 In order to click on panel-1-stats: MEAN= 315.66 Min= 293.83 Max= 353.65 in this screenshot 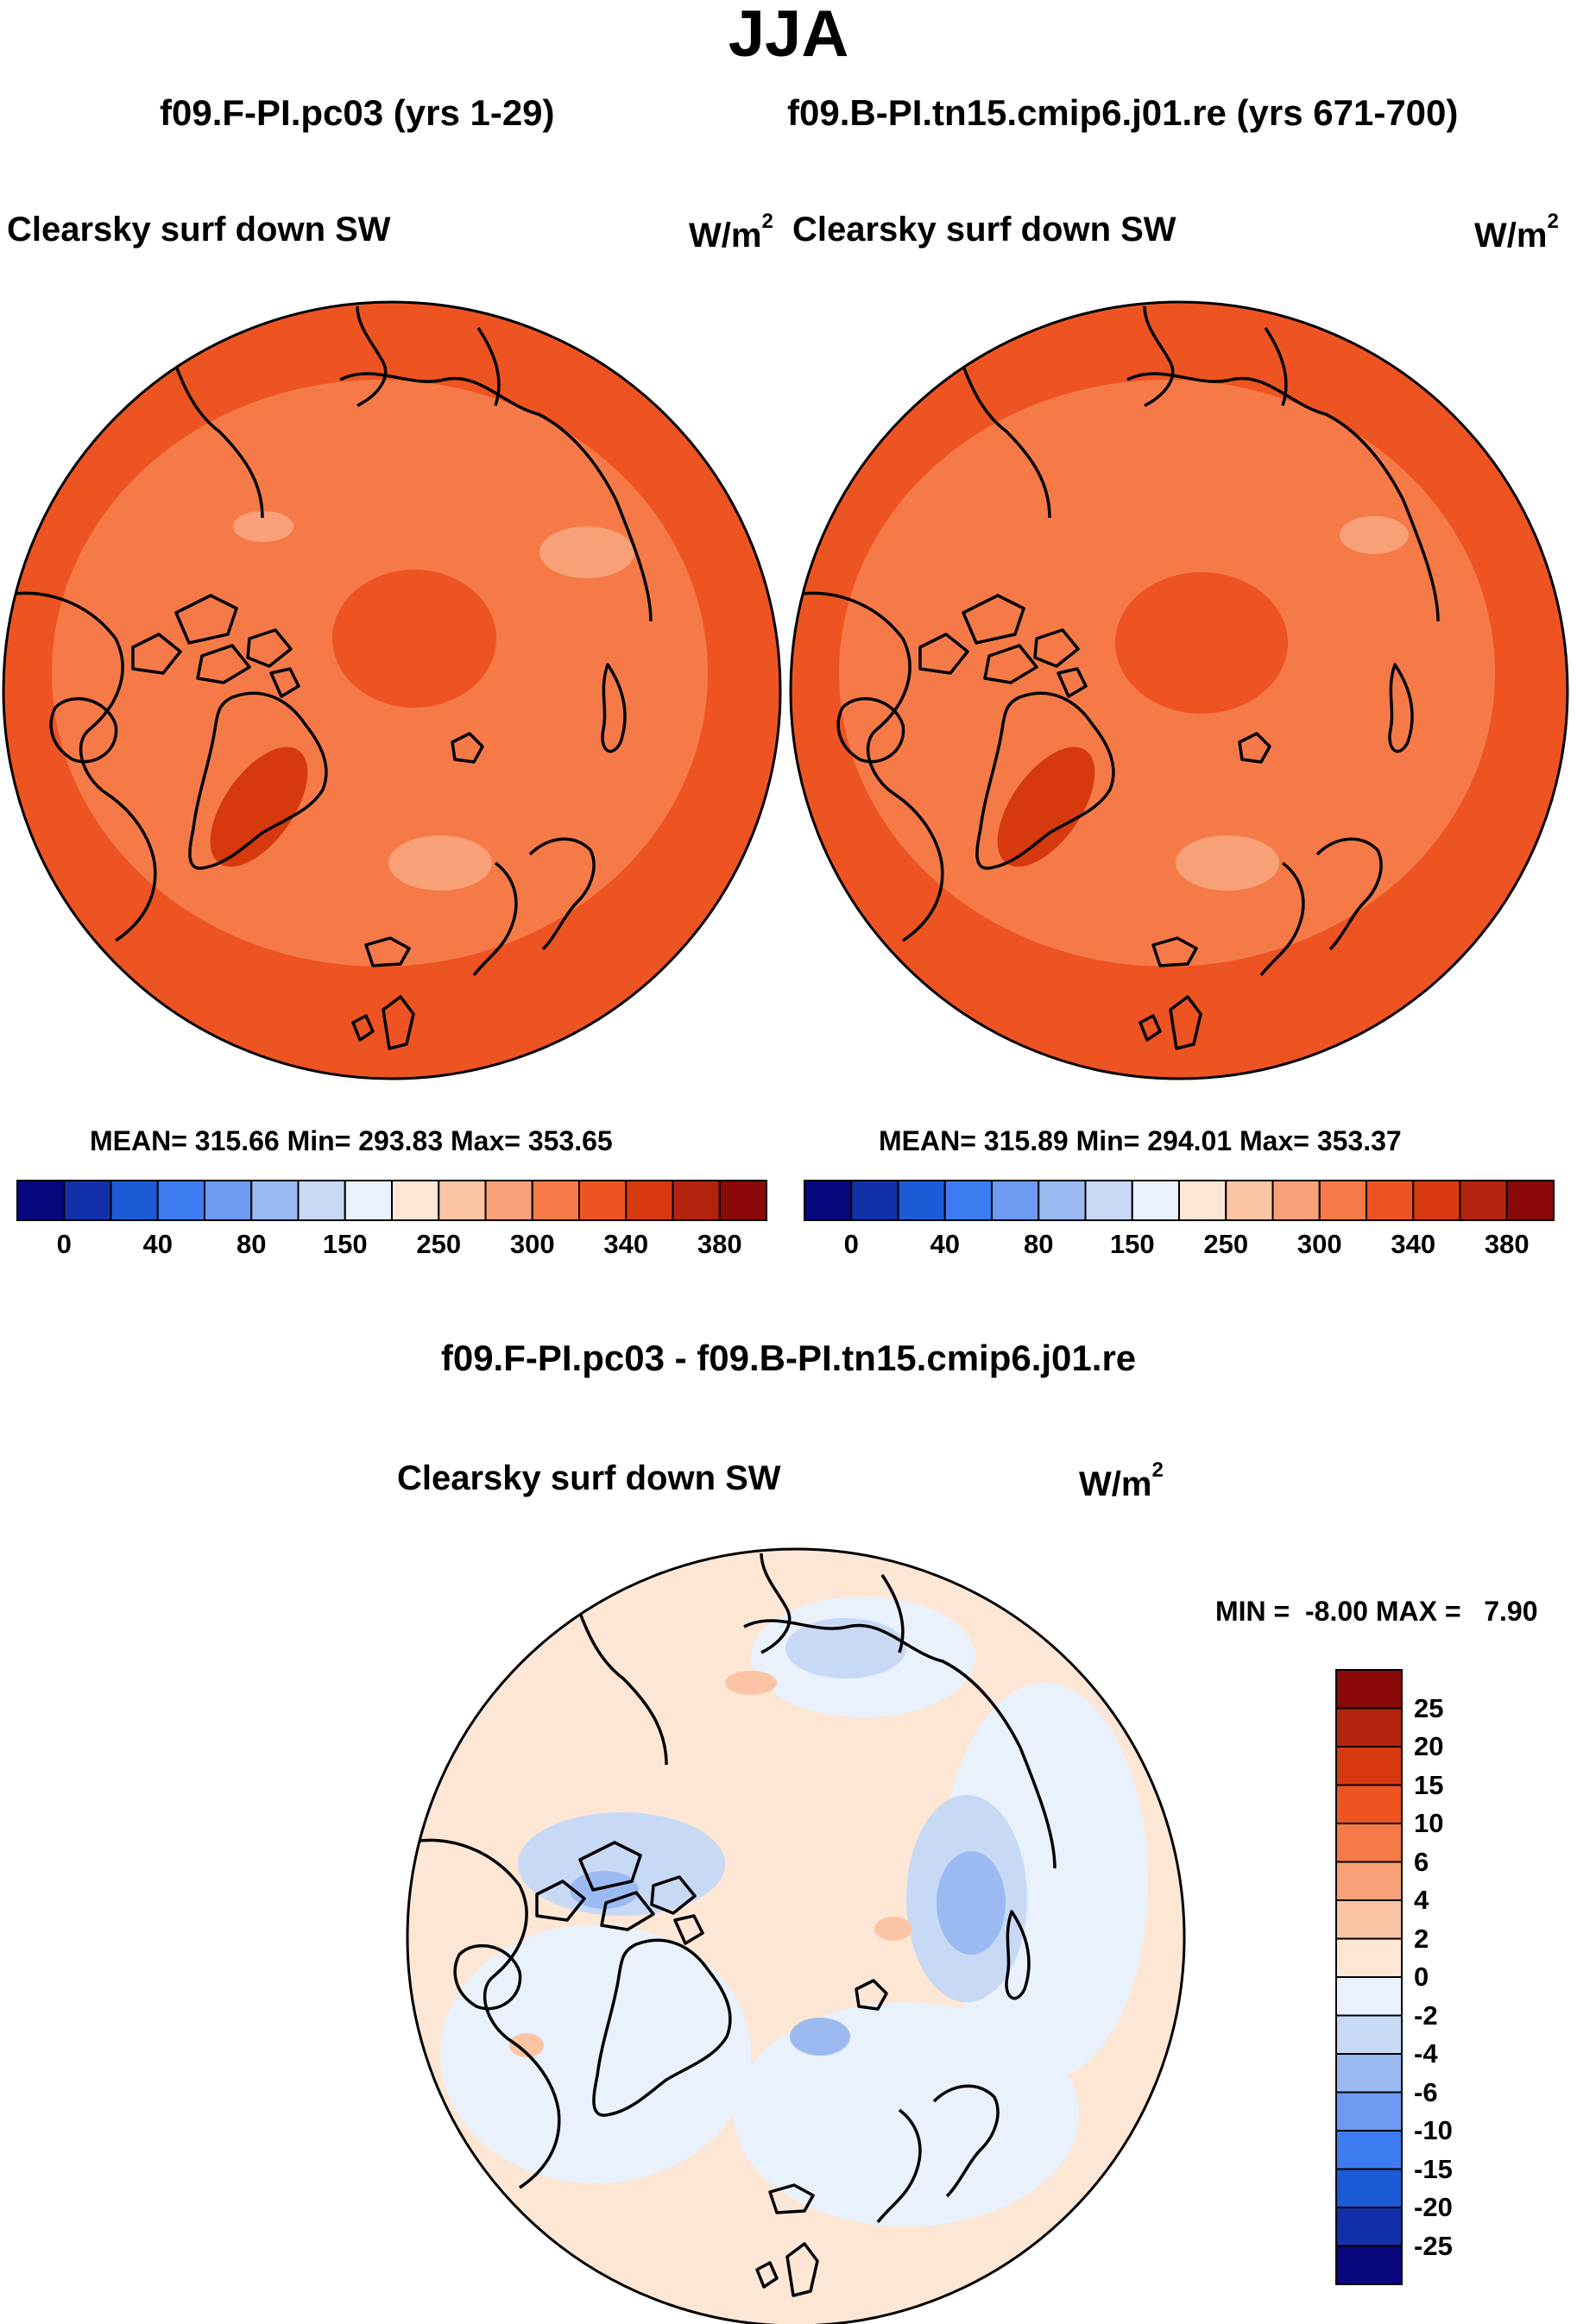, I will do `click(351, 1140)`.